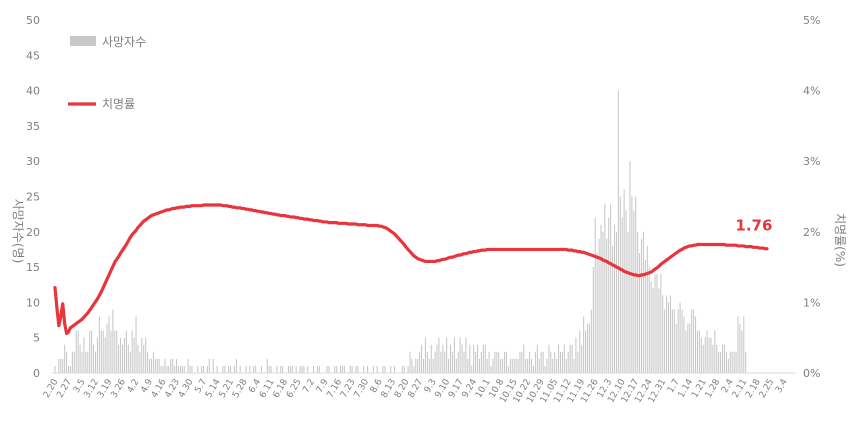 The image size is (850, 432). Describe the element at coordinates (33, 161) in the screenshot. I see `y-left-tick-label: 30` at that location.